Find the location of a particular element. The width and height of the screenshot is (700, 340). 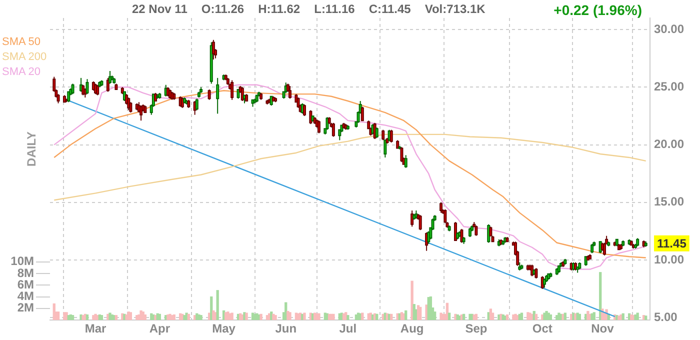

x-tick-label: May is located at coordinates (224, 329).